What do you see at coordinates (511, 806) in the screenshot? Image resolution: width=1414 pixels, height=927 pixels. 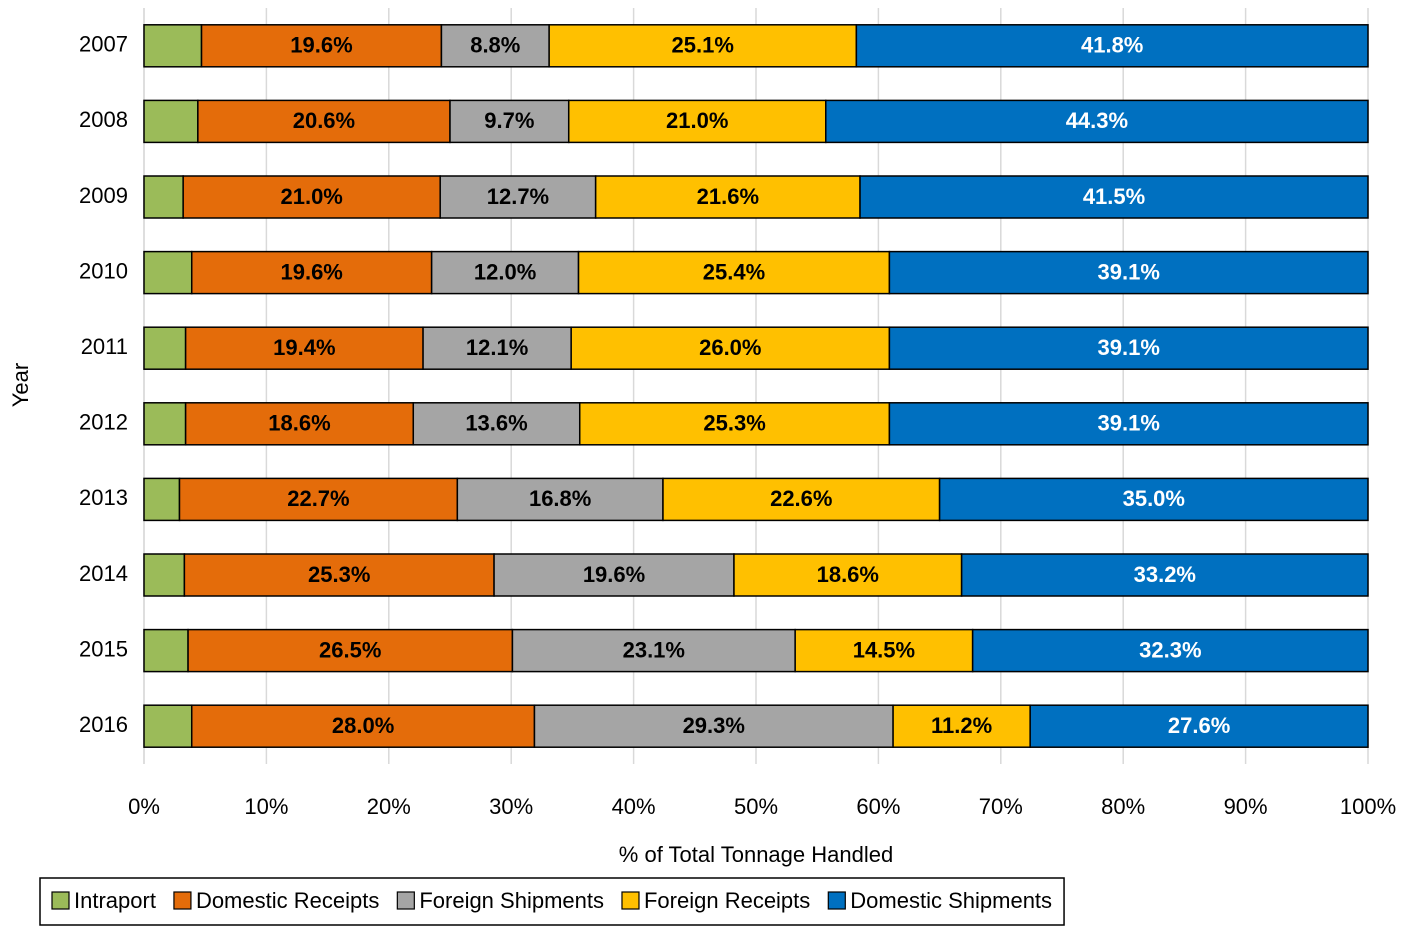 I see `x-tick-label: 30%` at bounding box center [511, 806].